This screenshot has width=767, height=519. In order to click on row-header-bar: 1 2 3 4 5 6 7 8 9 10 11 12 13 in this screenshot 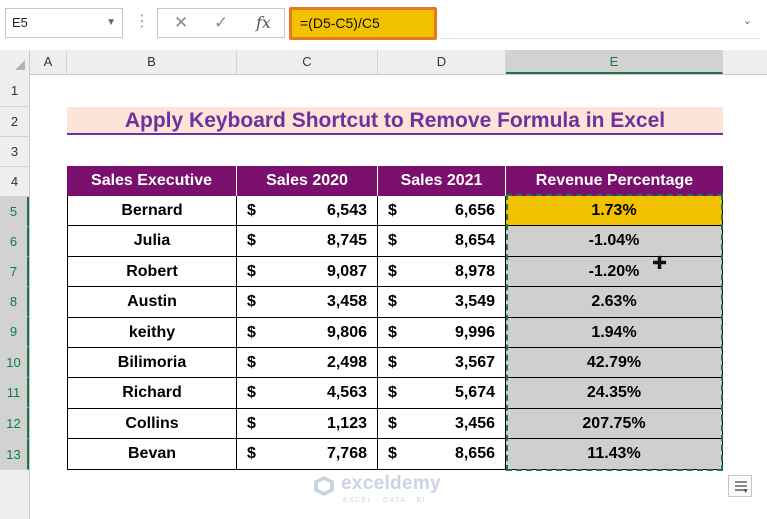, I will do `click(15, 296)`.